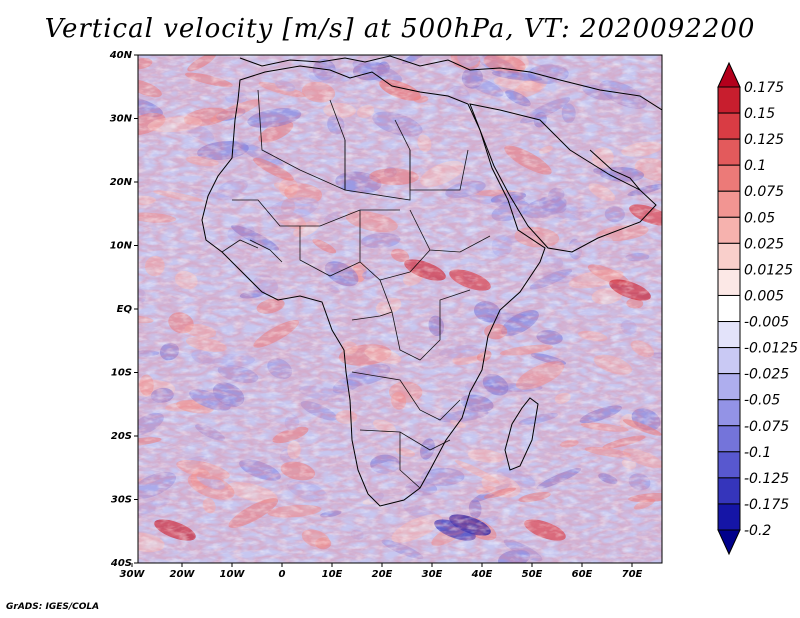 This screenshot has height=618, width=800. Describe the element at coordinates (766, 427) in the screenshot. I see `colorbar-label: -0.075` at that location.